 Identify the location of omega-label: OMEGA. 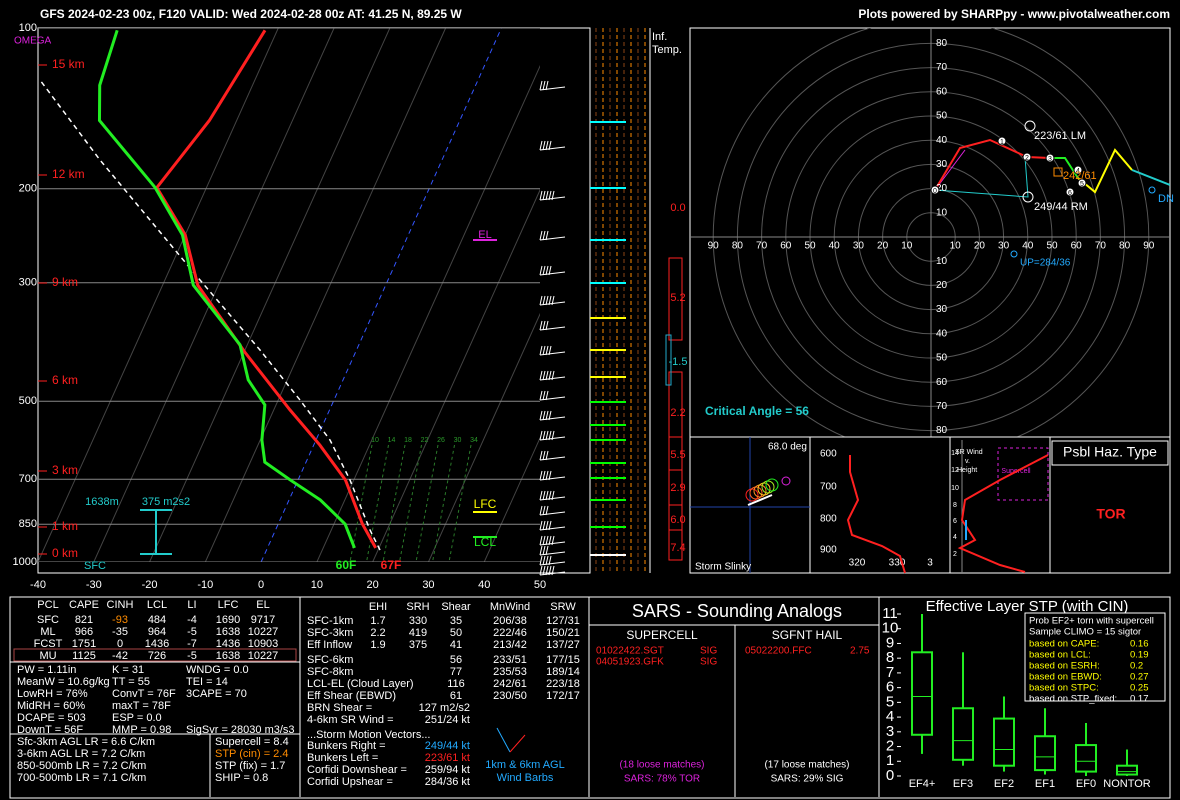
(33, 41).